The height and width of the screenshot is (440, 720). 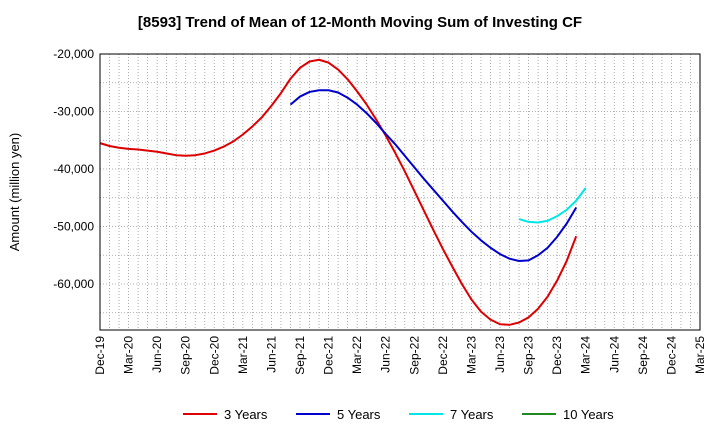 What do you see at coordinates (214, 355) in the screenshot?
I see `x-tick-label: Dec-20` at bounding box center [214, 355].